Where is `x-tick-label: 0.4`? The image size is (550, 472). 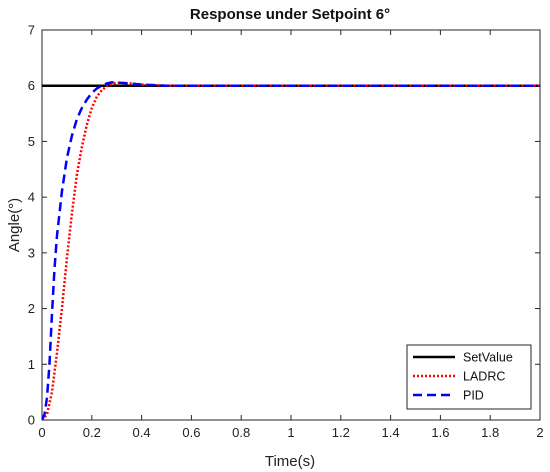 x-tick-label: 0.4 is located at coordinates (142, 432).